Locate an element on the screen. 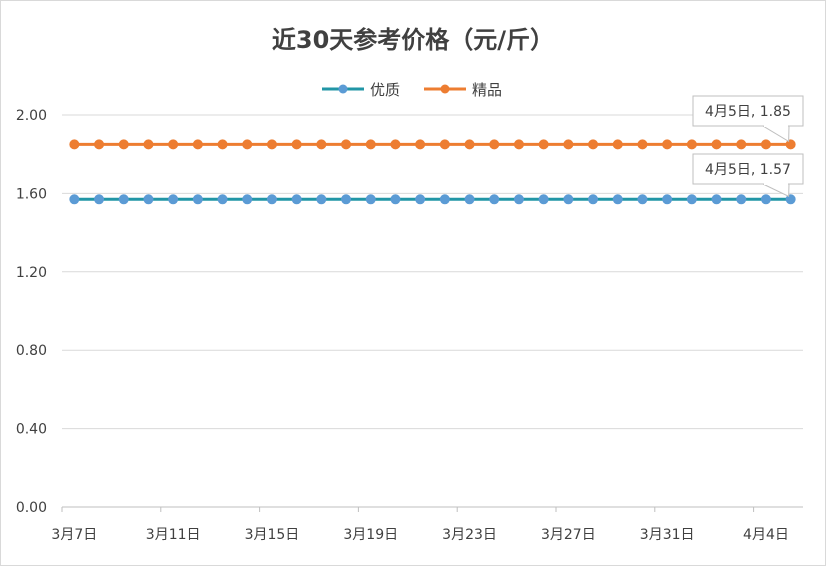 The width and height of the screenshot is (826, 566). y-tick-label: 1.60 is located at coordinates (31, 194).